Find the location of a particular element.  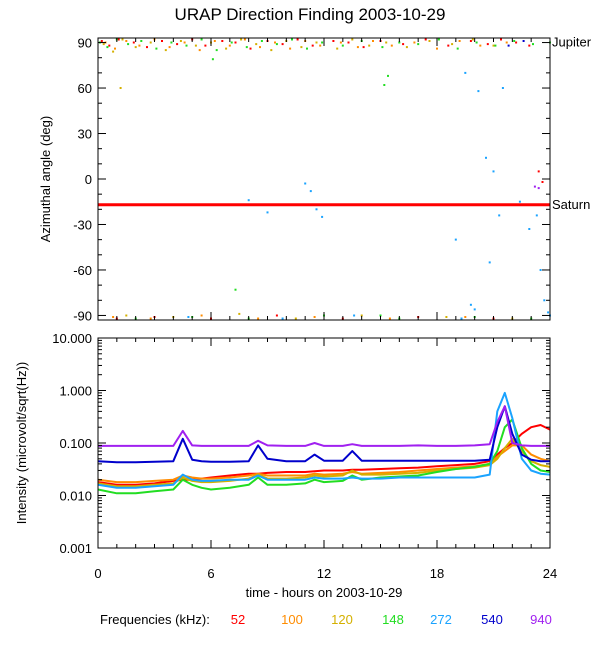

intensity-ytick-label: 0.010 is located at coordinates (75, 496).